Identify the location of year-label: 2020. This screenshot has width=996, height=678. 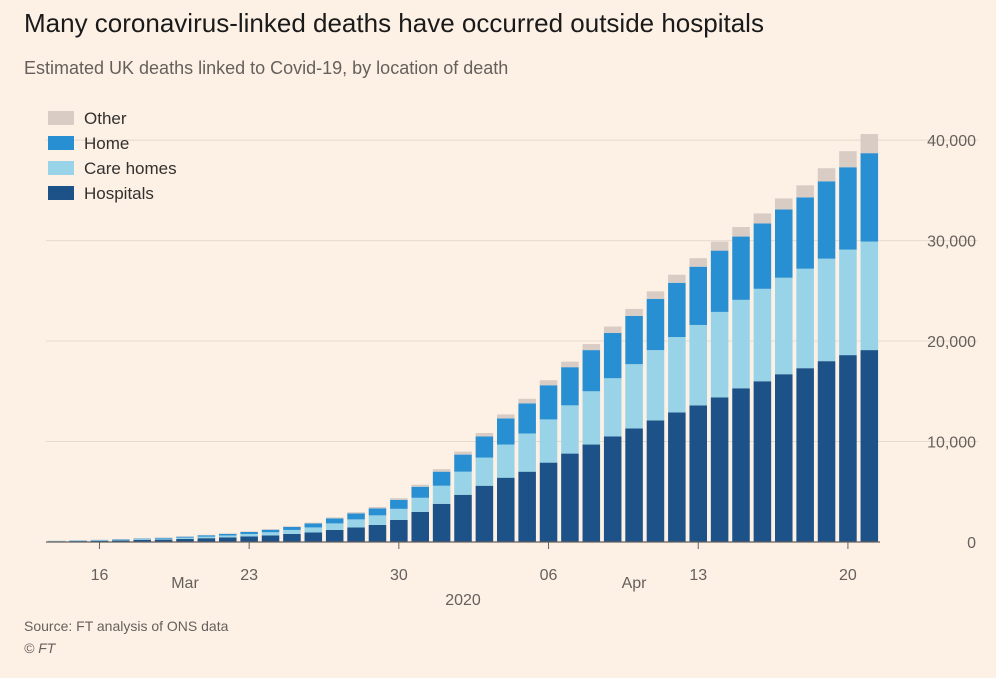
(463, 600).